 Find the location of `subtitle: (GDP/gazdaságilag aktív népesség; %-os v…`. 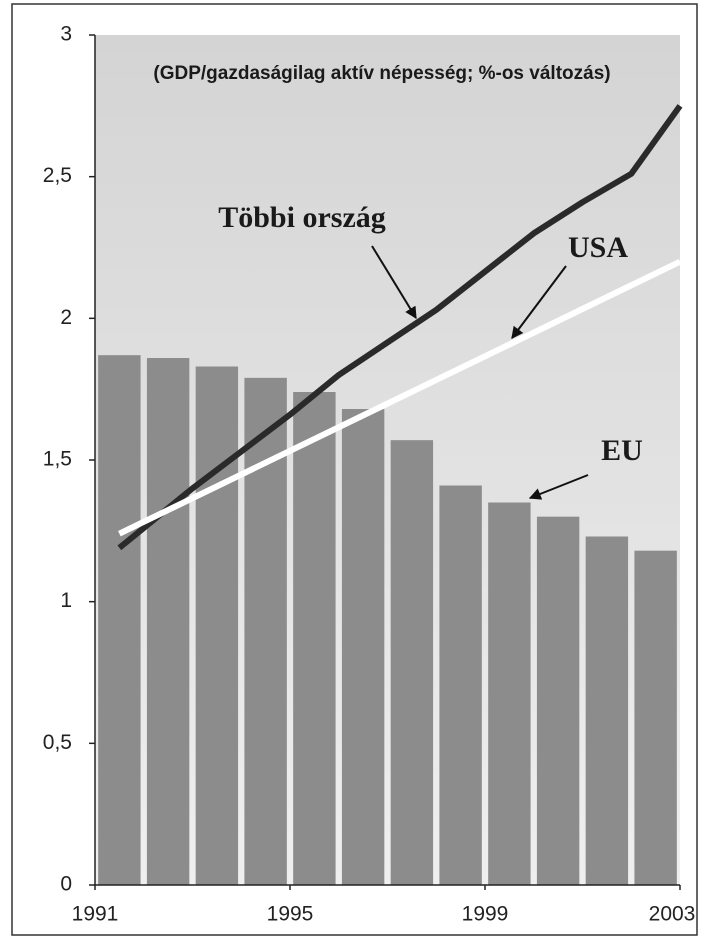

subtitle: (GDP/gazdaságilag aktív népesség; %-os v… is located at coordinates (381, 73).